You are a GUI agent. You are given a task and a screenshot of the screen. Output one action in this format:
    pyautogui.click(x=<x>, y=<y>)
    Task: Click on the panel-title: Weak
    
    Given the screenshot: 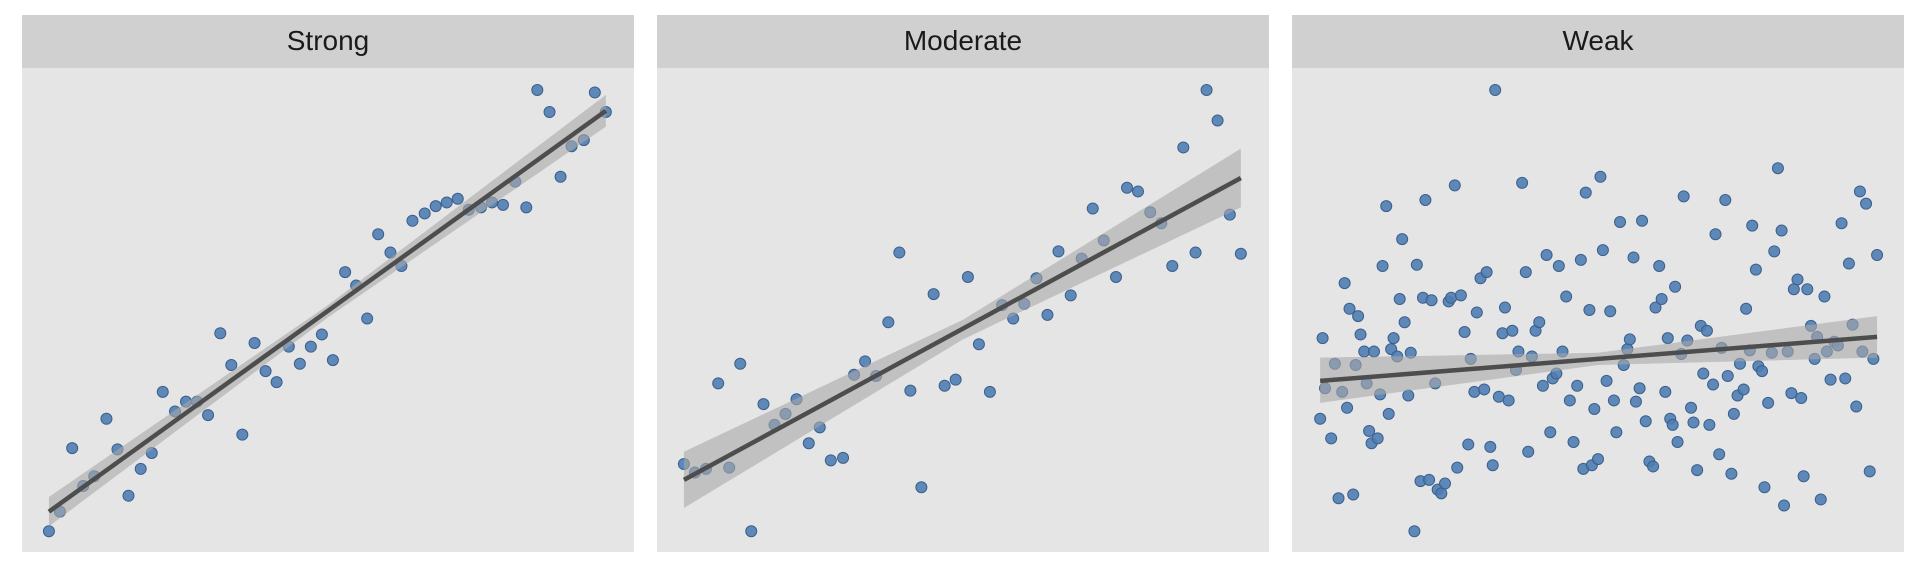 What is the action you would take?
    pyautogui.click(x=1598, y=40)
    